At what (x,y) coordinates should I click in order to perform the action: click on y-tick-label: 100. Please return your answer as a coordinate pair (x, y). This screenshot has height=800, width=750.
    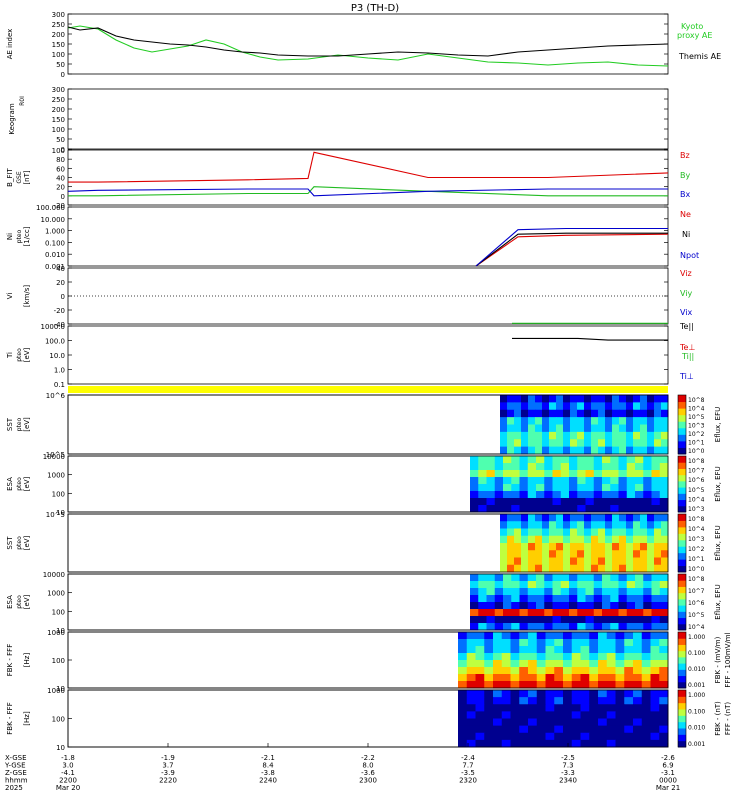
    Looking at the image, I should click on (58, 612).